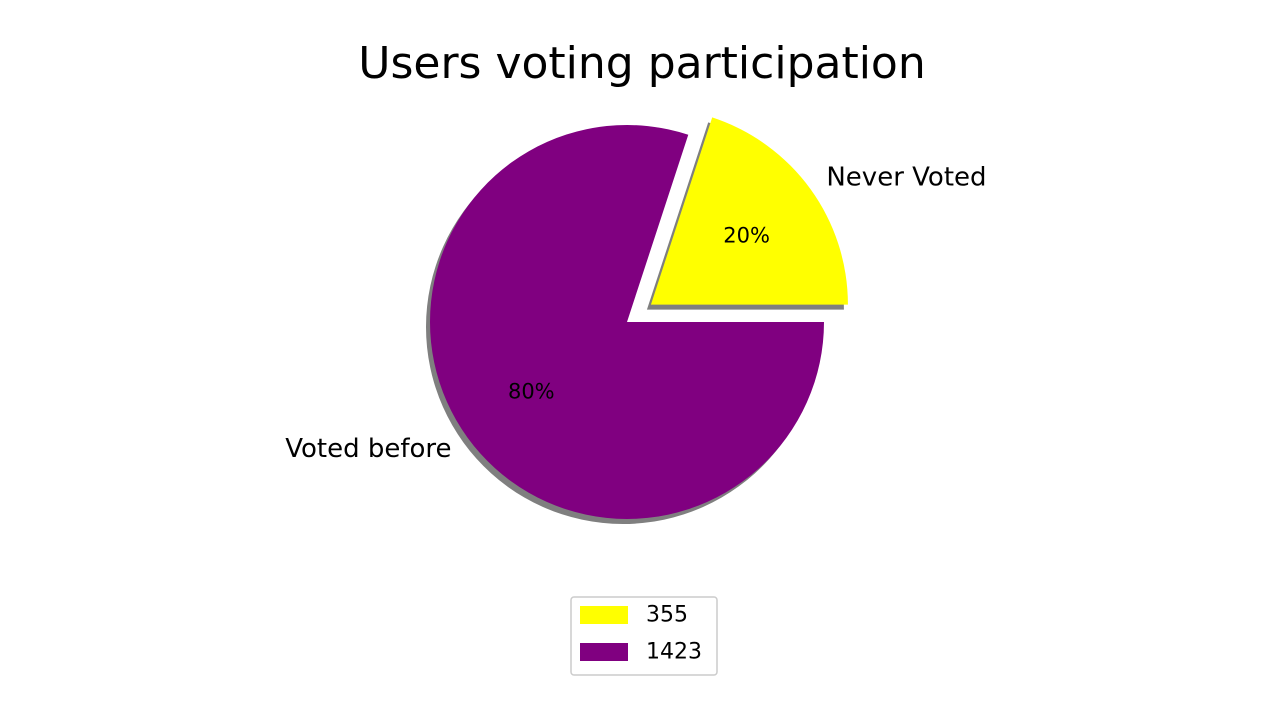 The height and width of the screenshot is (724, 1280). Describe the element at coordinates (746, 235) in the screenshot. I see `percent-label-never-voted: 20%` at that location.